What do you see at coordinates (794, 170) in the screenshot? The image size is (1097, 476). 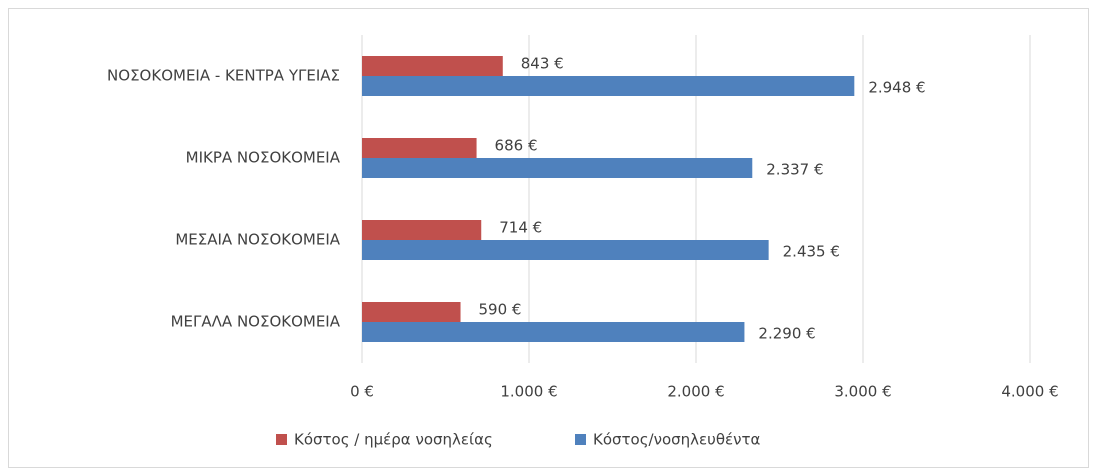 I see `data-label: 2.337 €` at bounding box center [794, 170].